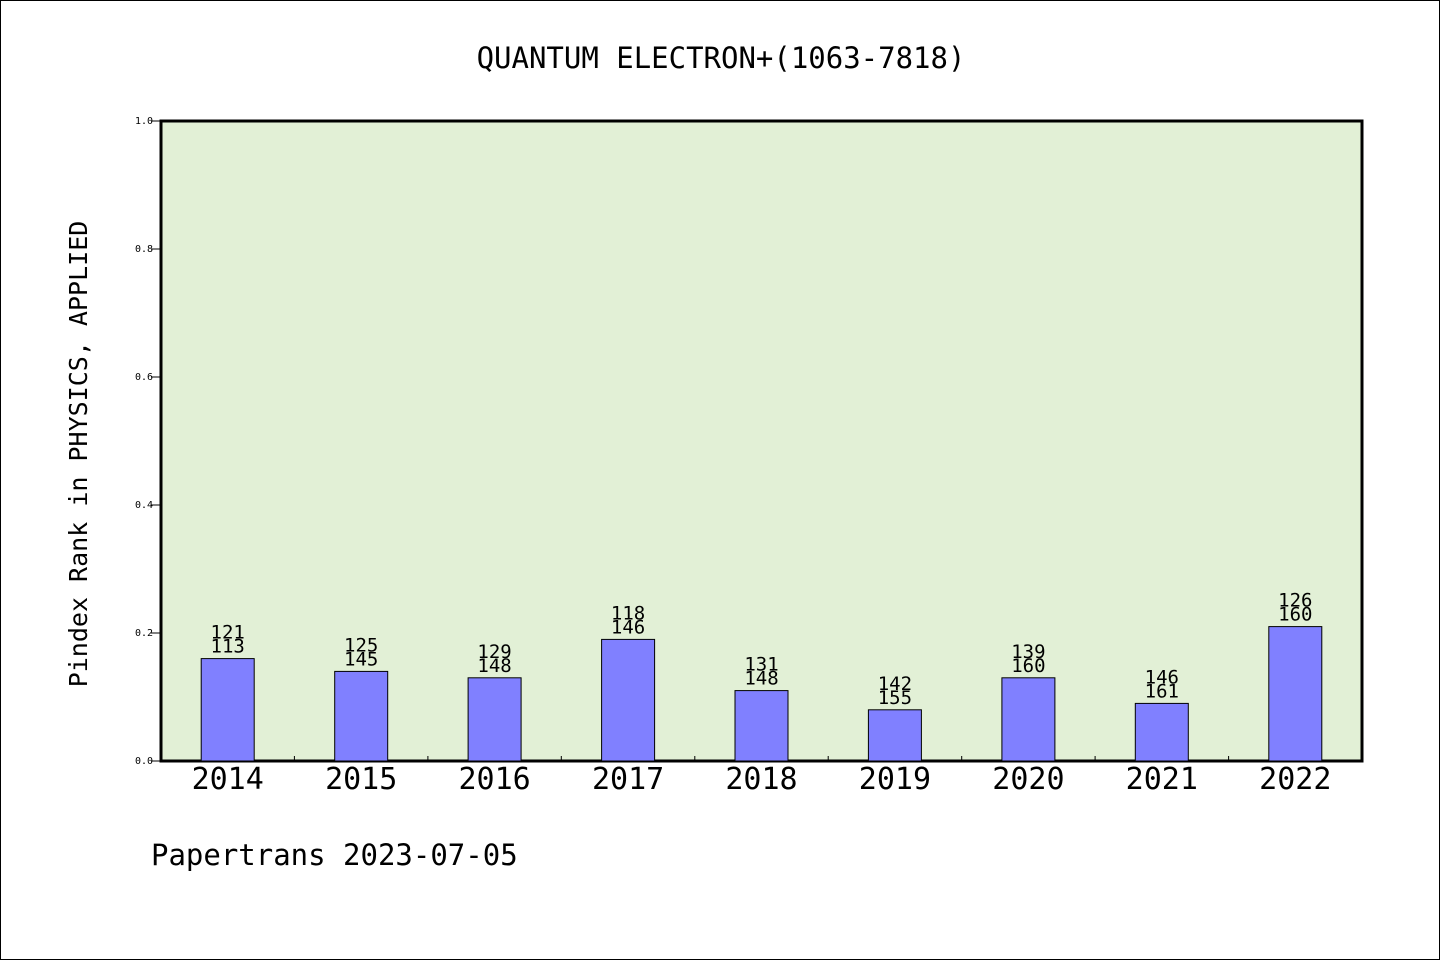 Image resolution: width=1440 pixels, height=964 pixels. Describe the element at coordinates (628, 613) in the screenshot. I see `bar-label-top-2017: 118` at that location.